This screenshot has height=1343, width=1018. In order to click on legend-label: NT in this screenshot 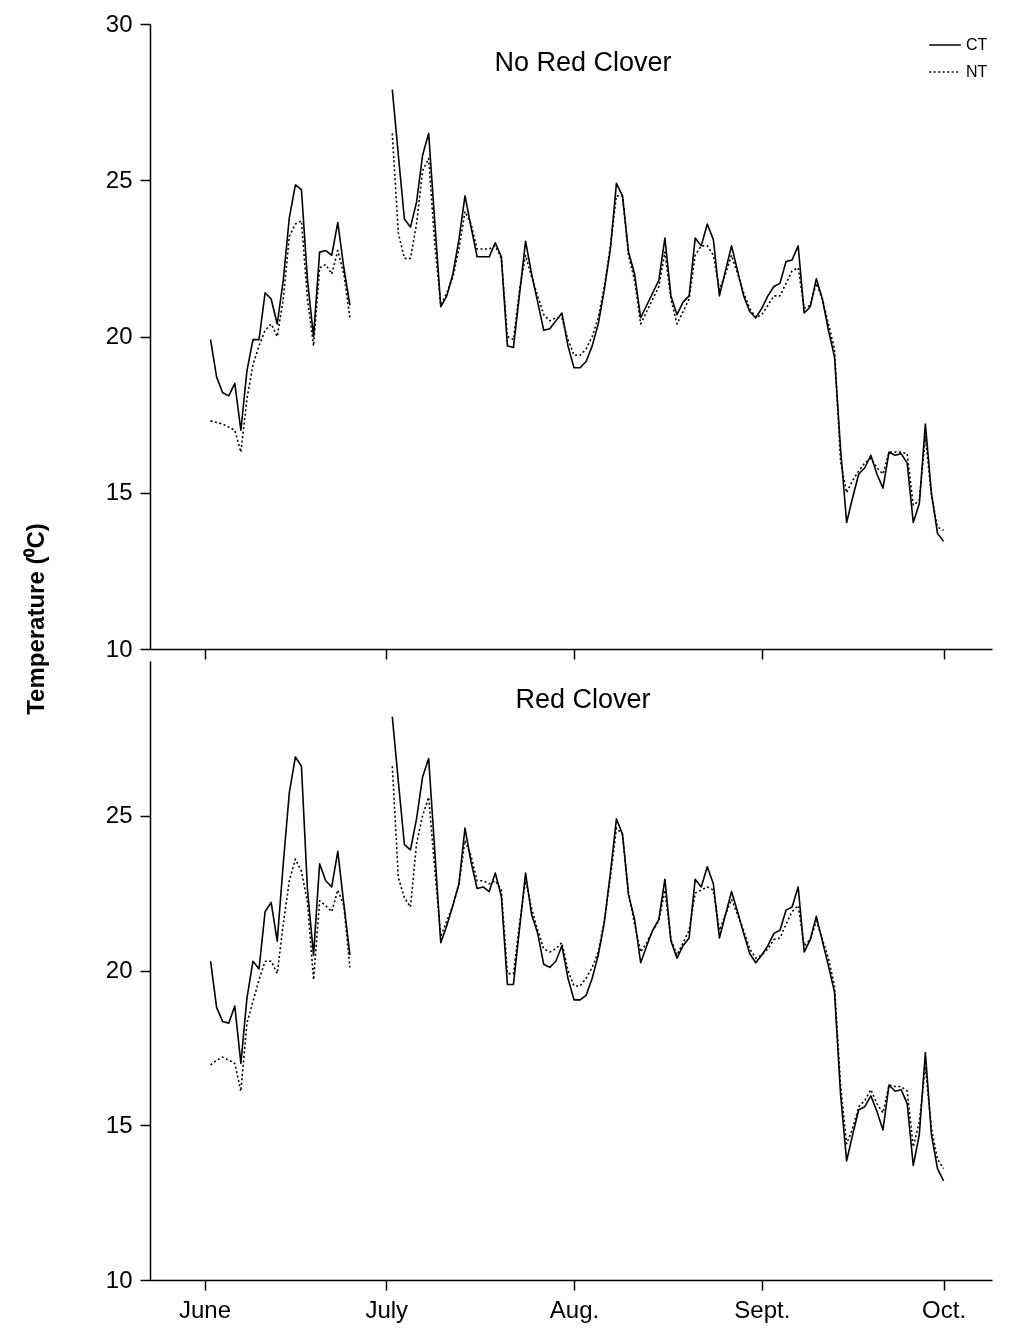, I will do `click(977, 71)`.